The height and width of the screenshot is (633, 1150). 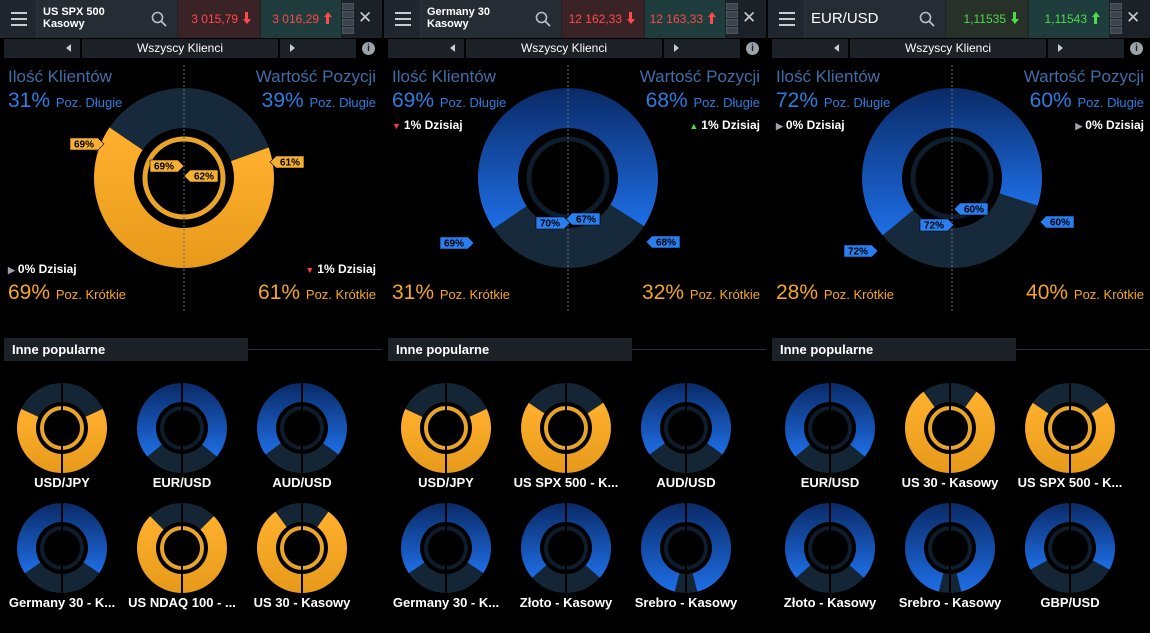 I want to click on popular-instrument-tile: GBP/USD, so click(x=1070, y=554).